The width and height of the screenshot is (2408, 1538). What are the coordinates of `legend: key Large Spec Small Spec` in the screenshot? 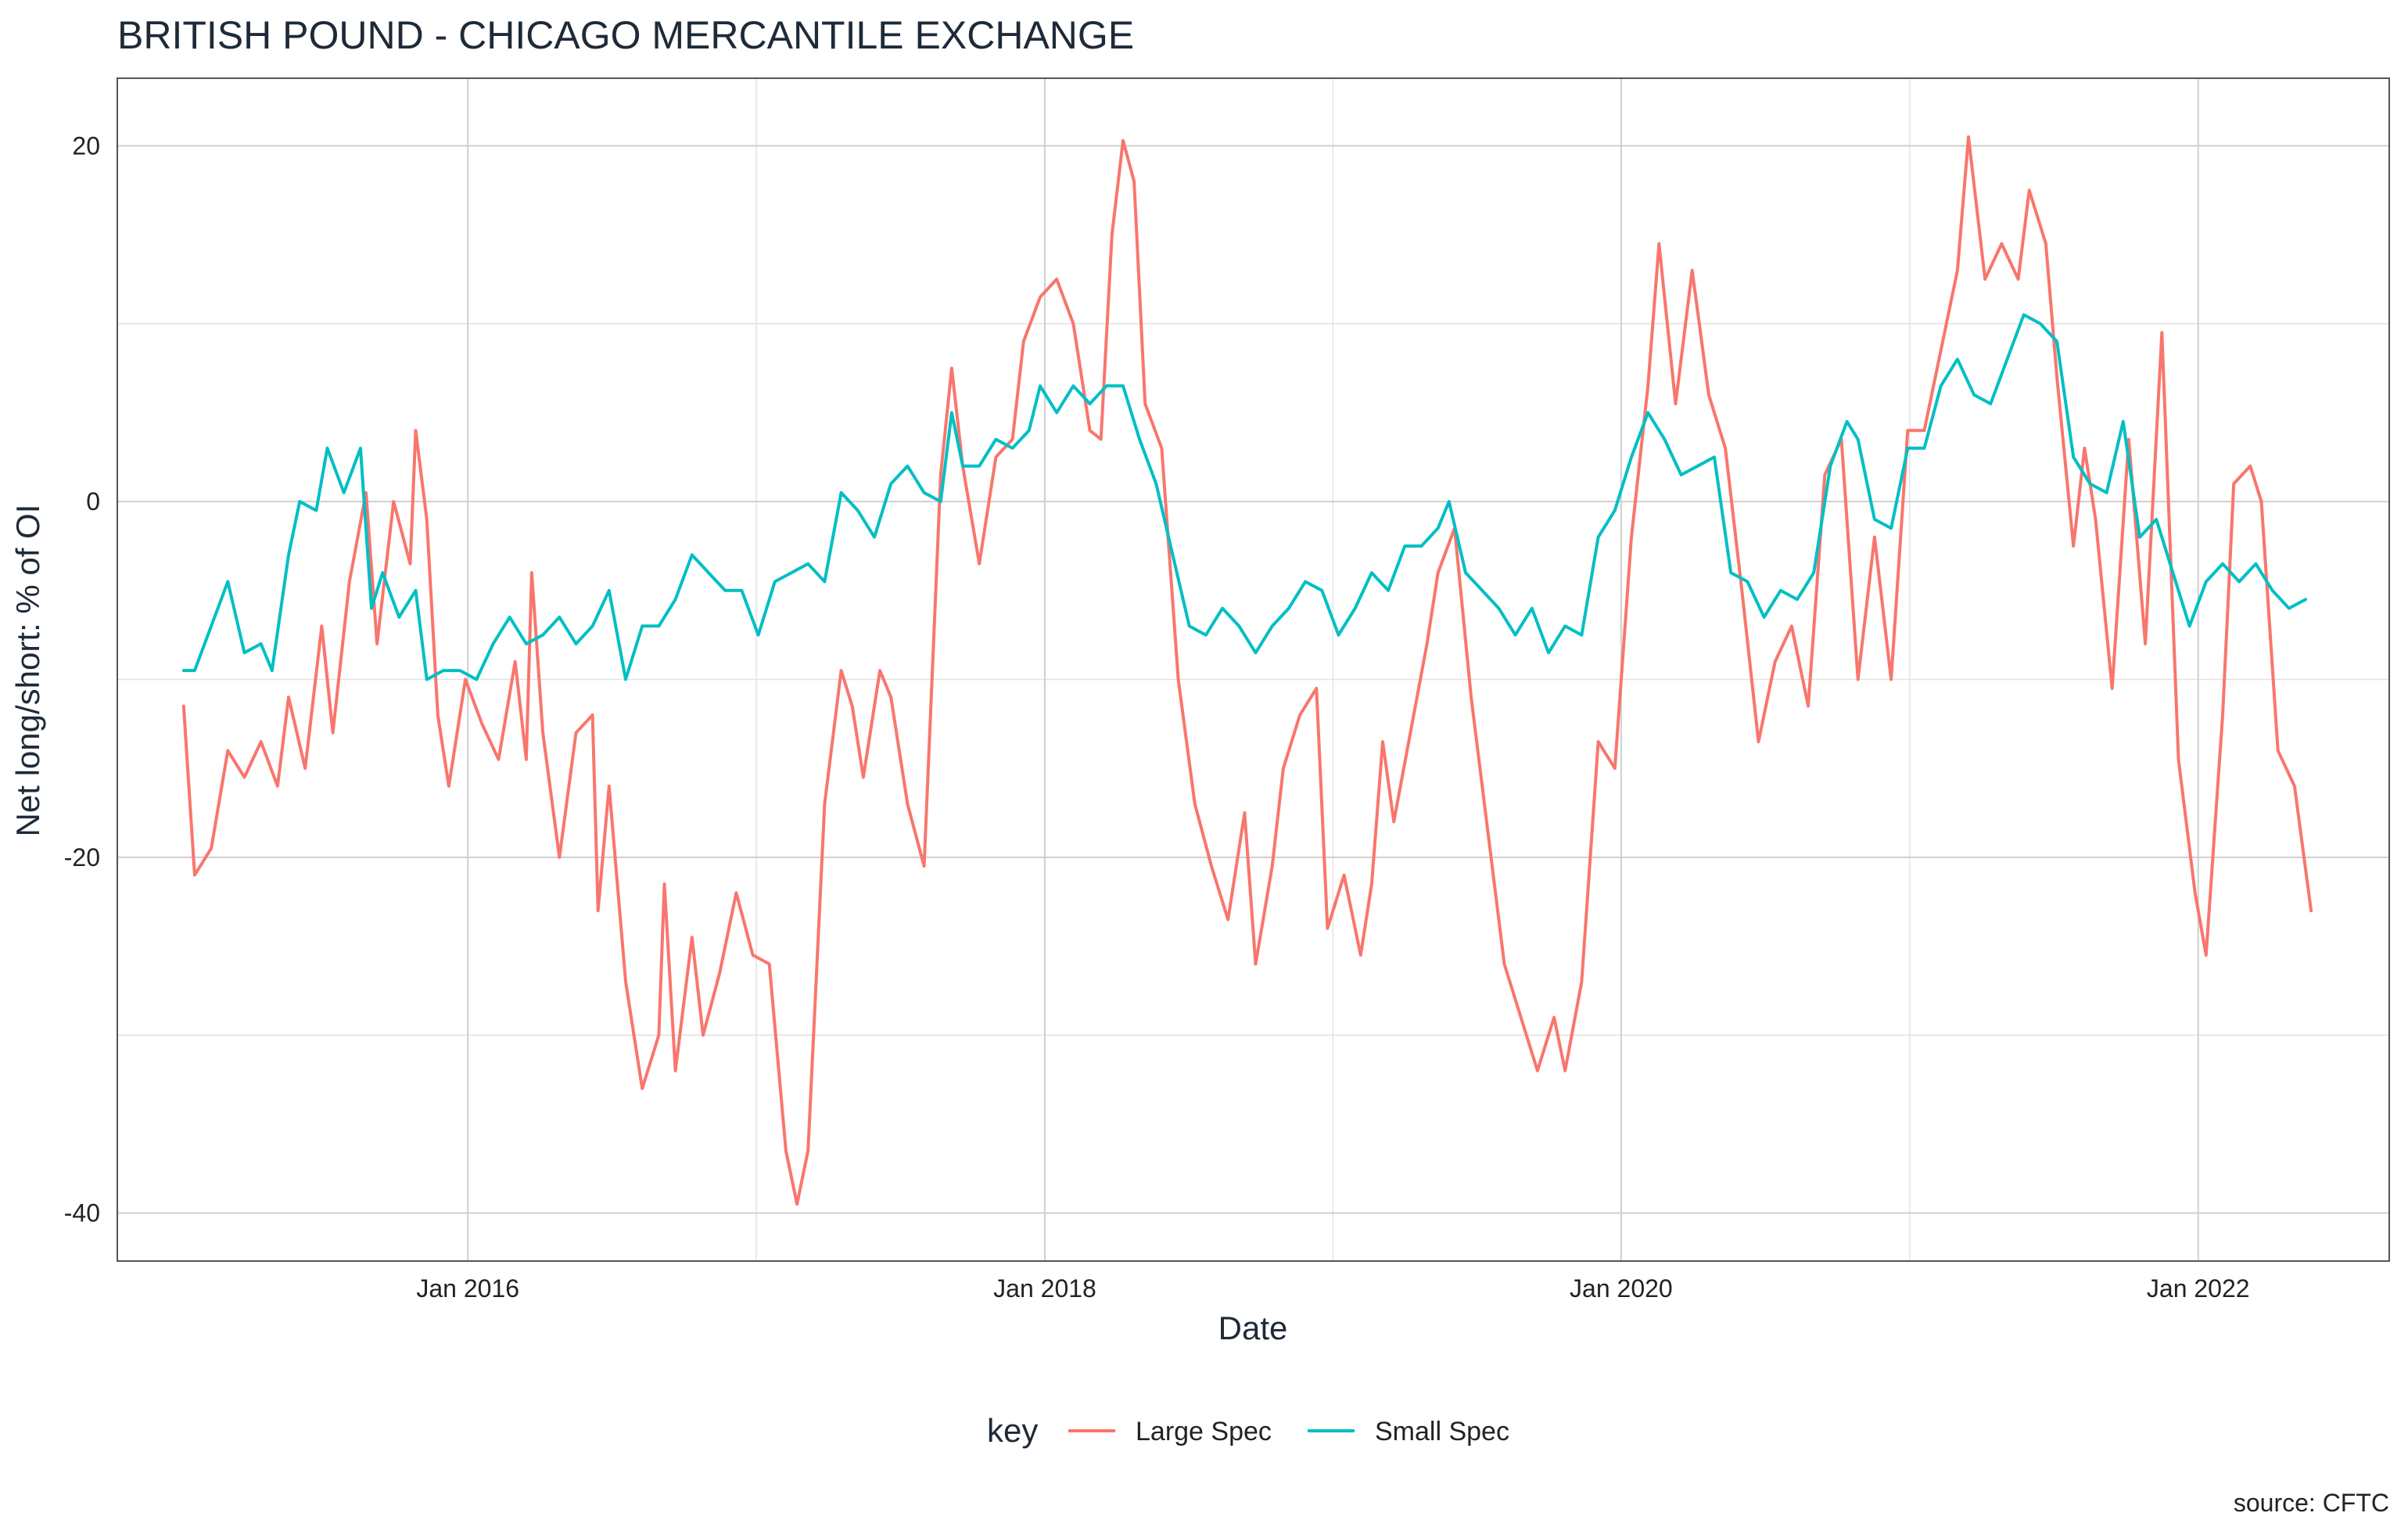 It's located at (1248, 1430).